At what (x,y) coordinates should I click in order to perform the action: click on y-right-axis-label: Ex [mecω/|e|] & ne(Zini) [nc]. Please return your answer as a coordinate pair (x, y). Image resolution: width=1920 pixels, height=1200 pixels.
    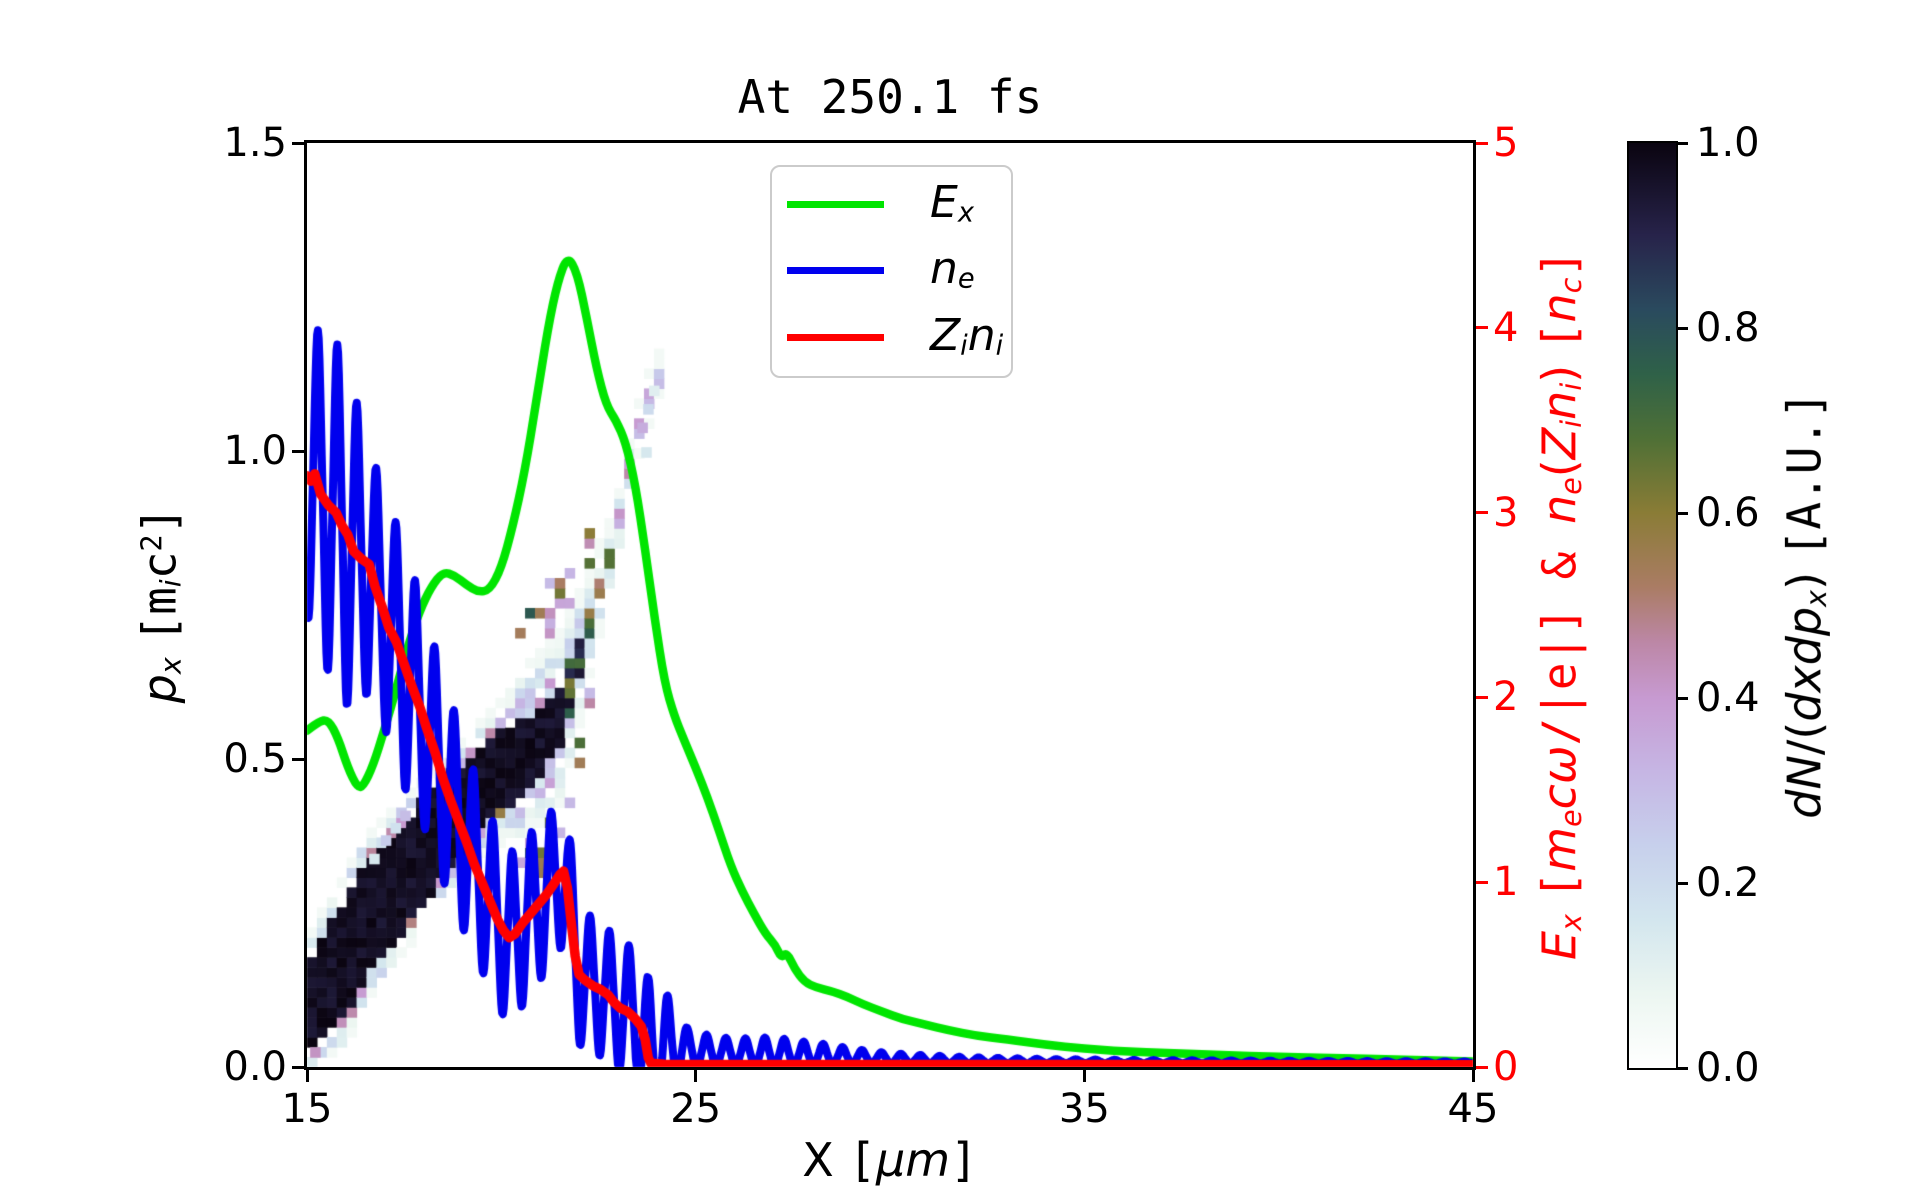
    Looking at the image, I should click on (1559, 605).